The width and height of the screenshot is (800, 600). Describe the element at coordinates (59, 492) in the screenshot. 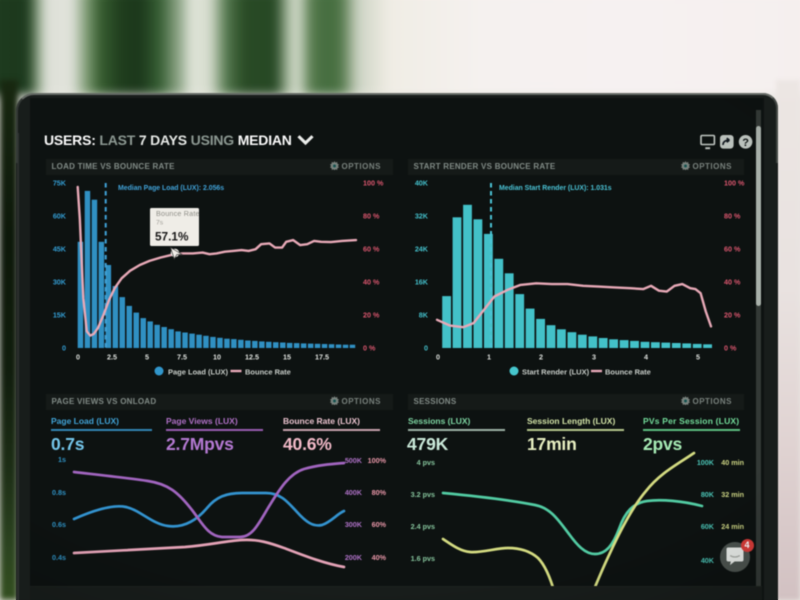

I see `svg-text: 0.8s` at that location.